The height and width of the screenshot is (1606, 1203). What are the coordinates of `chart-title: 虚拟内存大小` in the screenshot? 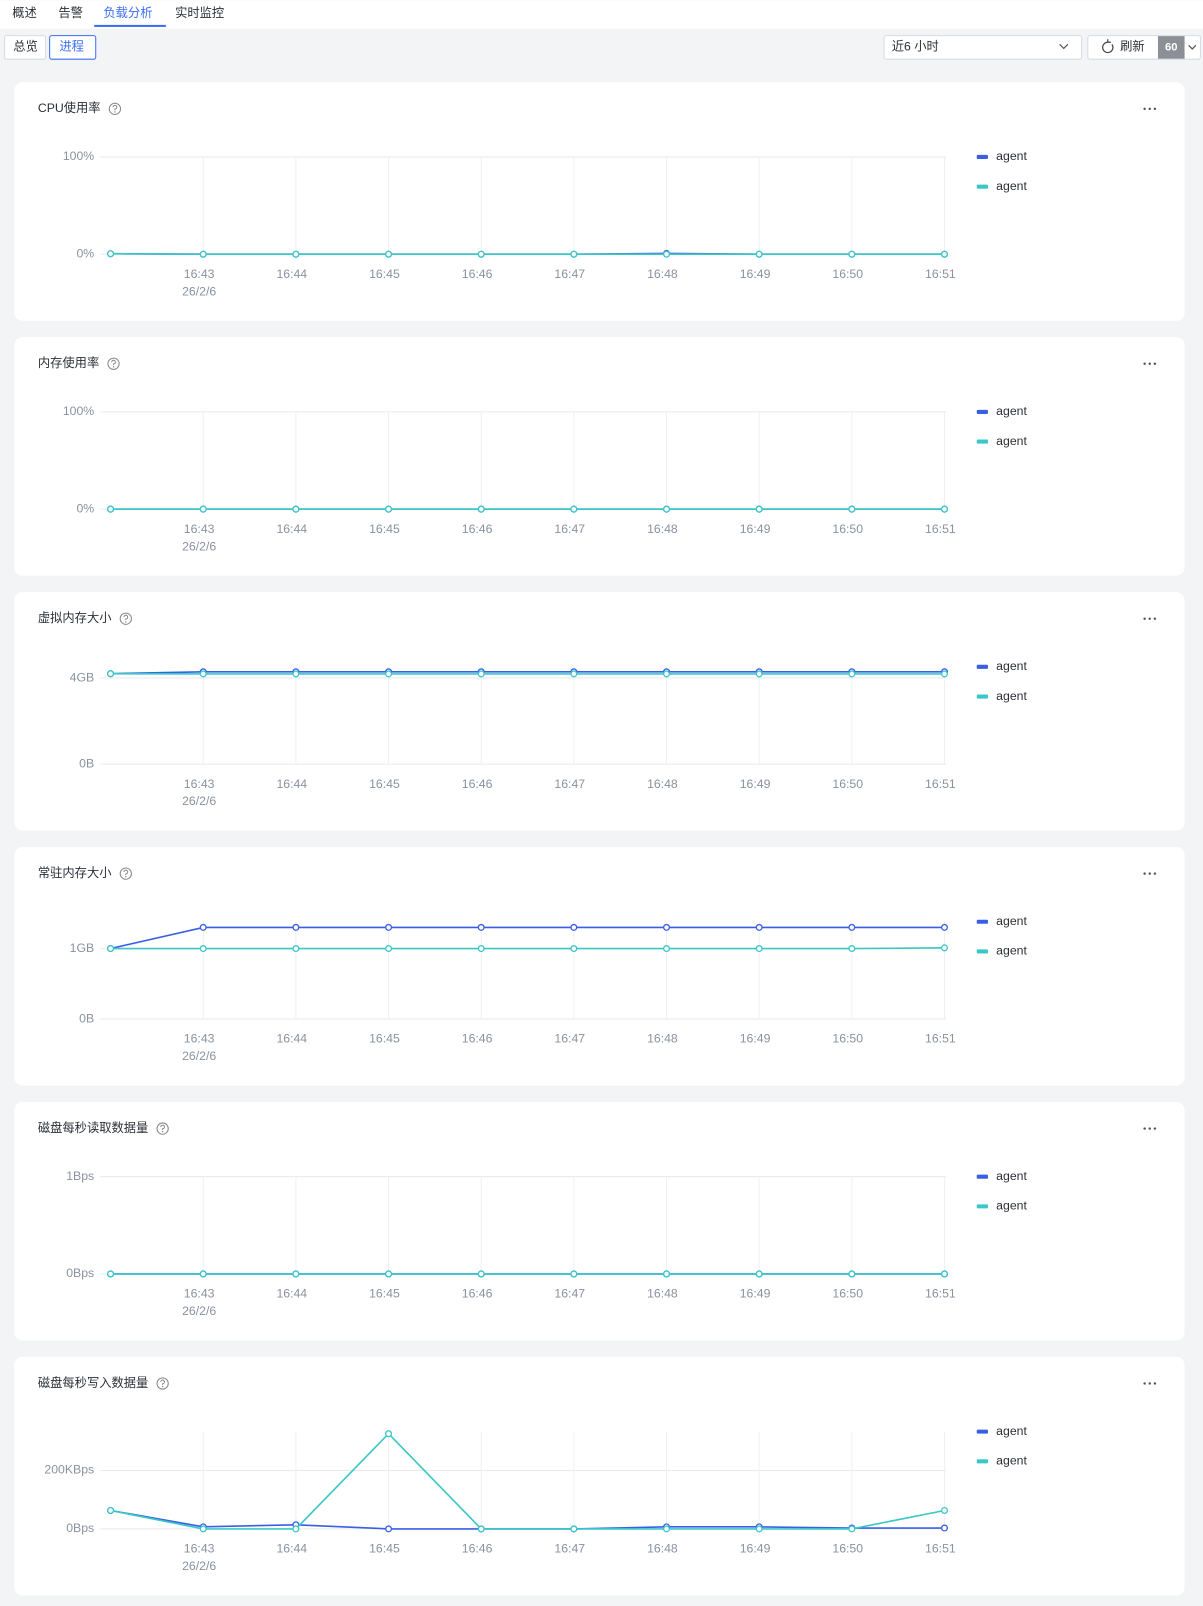 It's located at (75, 618).